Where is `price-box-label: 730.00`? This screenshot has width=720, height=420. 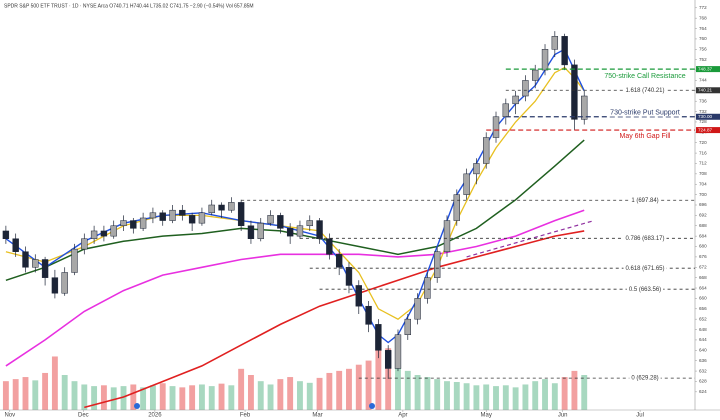
price-box-label: 730.00 is located at coordinates (705, 116).